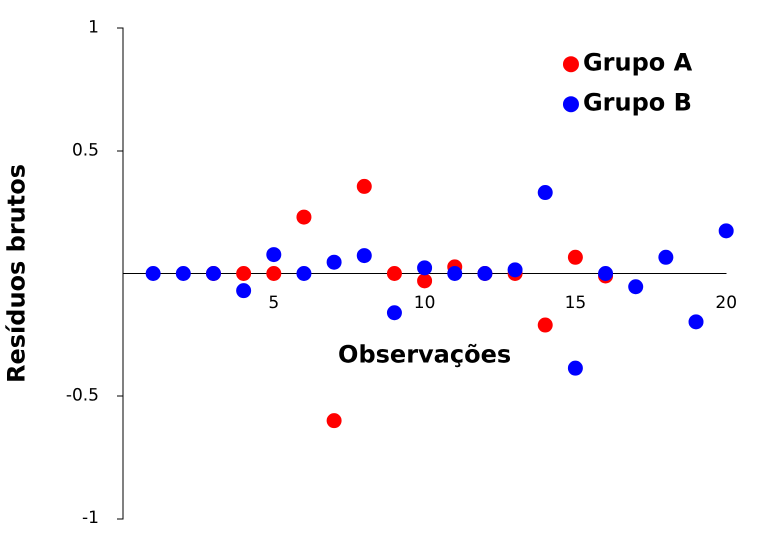  I want to click on x-tick-label: 20, so click(726, 303).